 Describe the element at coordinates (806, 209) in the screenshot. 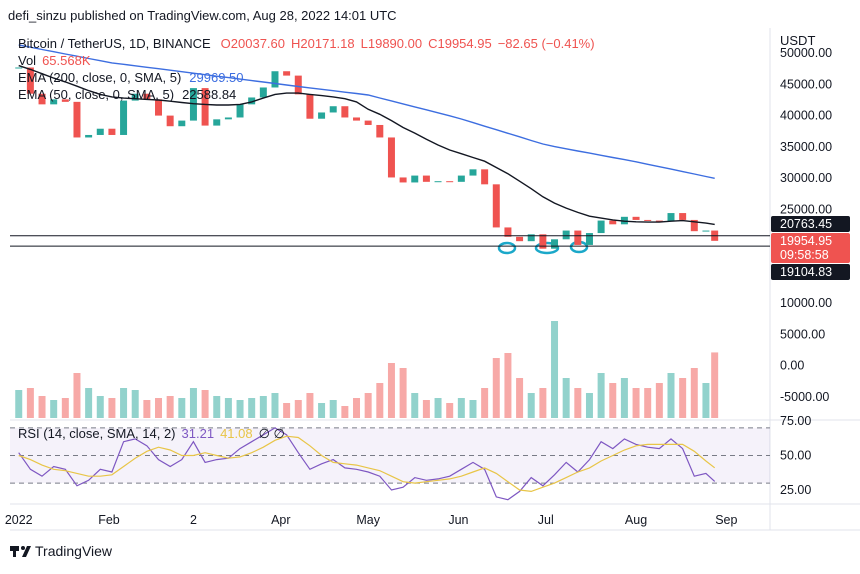

I see `y-tick-label: 25000.00` at that location.